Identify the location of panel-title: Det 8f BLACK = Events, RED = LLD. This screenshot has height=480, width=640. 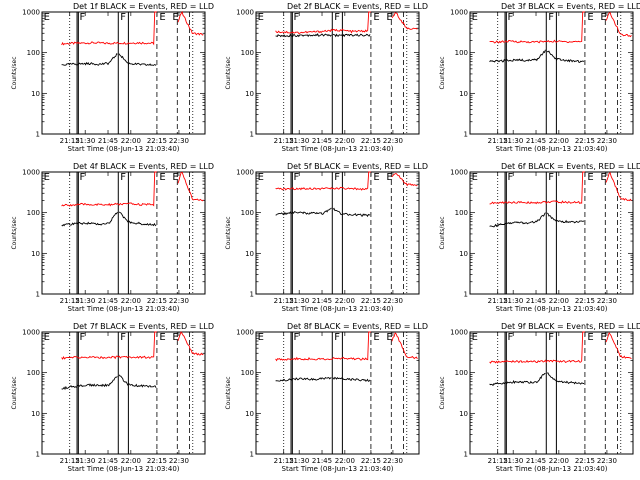
(357, 326).